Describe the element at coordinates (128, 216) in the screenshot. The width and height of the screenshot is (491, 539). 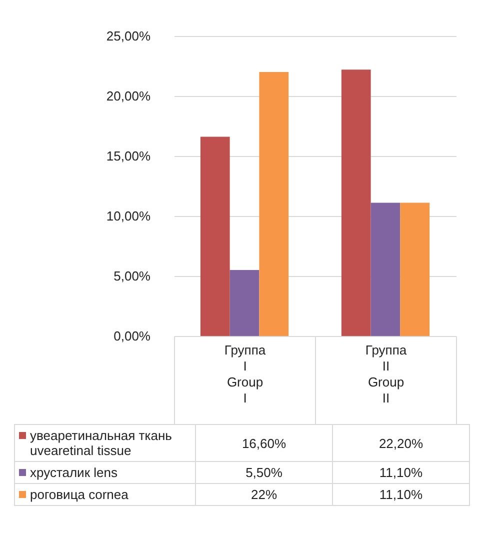
I see `y-tick-label: 10,00%` at that location.